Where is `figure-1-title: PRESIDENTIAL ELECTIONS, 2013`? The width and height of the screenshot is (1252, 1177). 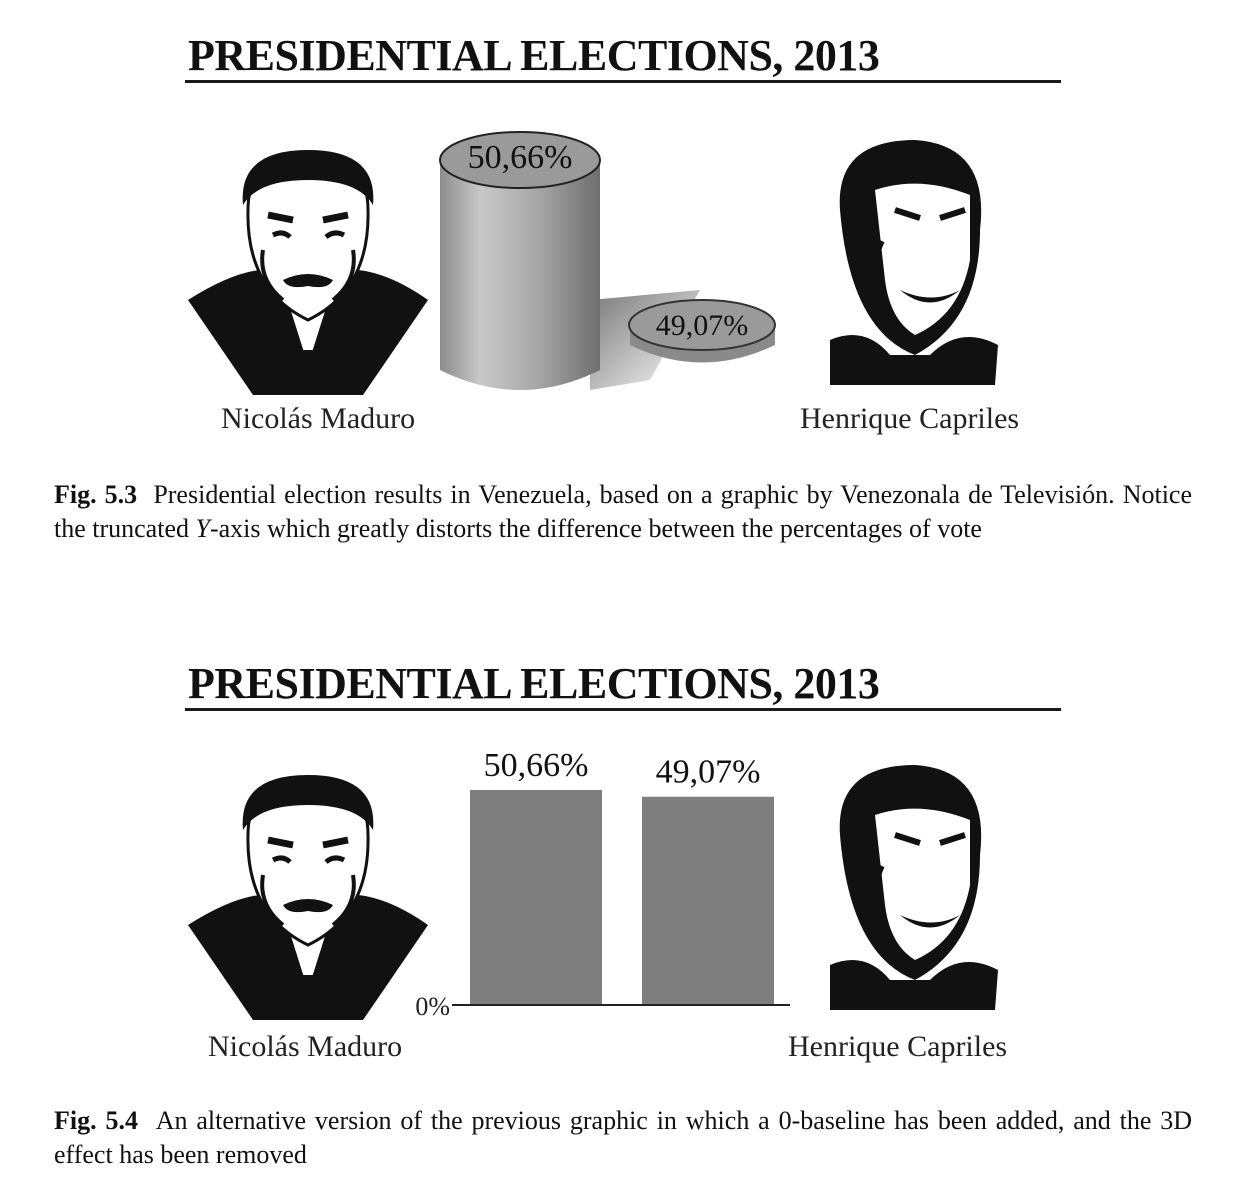 figure-1-title: PRESIDENTIAL ELECTIONS, 2013 is located at coordinates (534, 55).